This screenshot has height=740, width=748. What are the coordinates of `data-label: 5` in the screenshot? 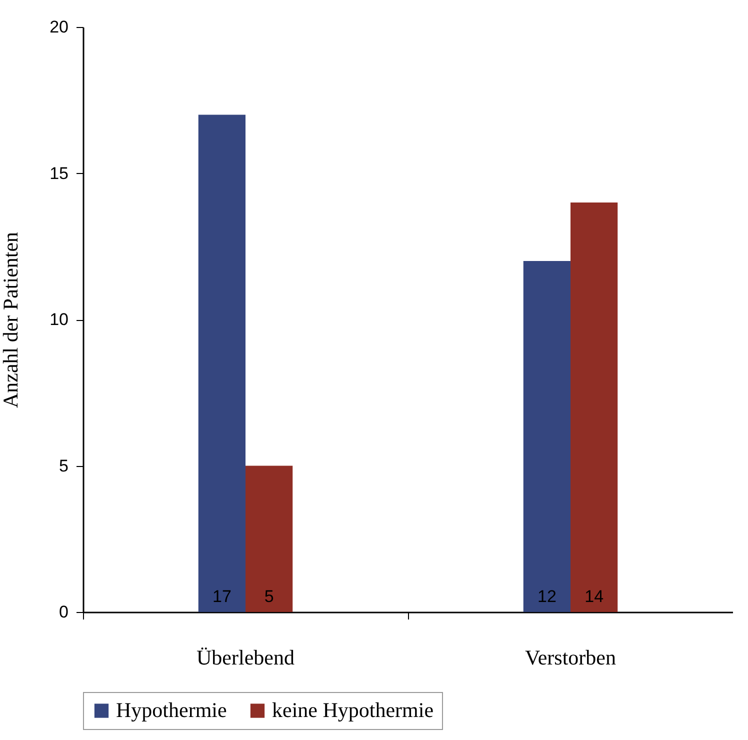 It's located at (269, 596).